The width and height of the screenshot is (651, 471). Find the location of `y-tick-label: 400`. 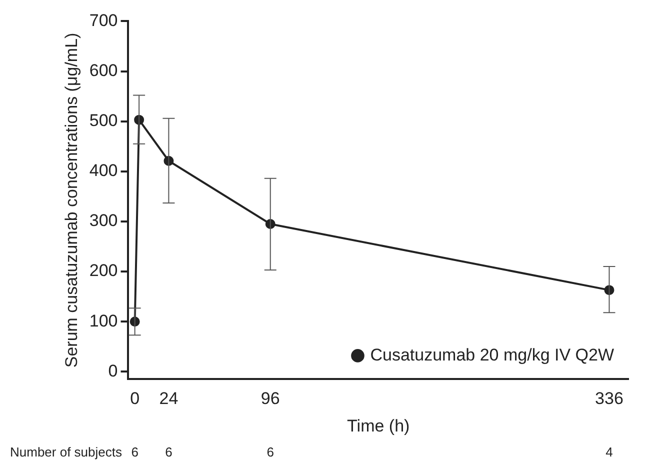

y-tick-label: 400 is located at coordinates (103, 170).